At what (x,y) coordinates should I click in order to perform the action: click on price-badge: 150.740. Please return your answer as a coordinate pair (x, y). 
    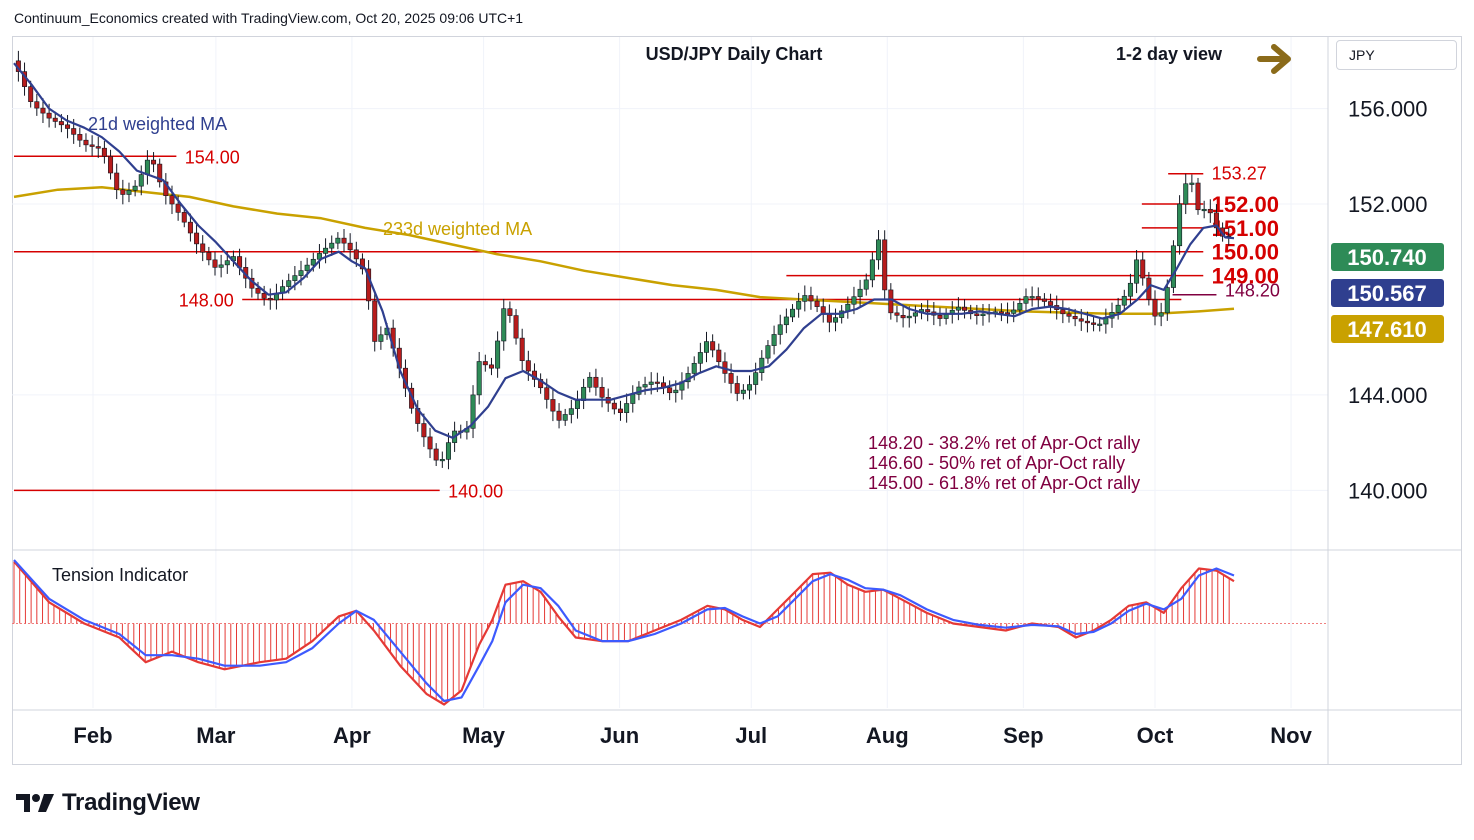
    Looking at the image, I should click on (1387, 257).